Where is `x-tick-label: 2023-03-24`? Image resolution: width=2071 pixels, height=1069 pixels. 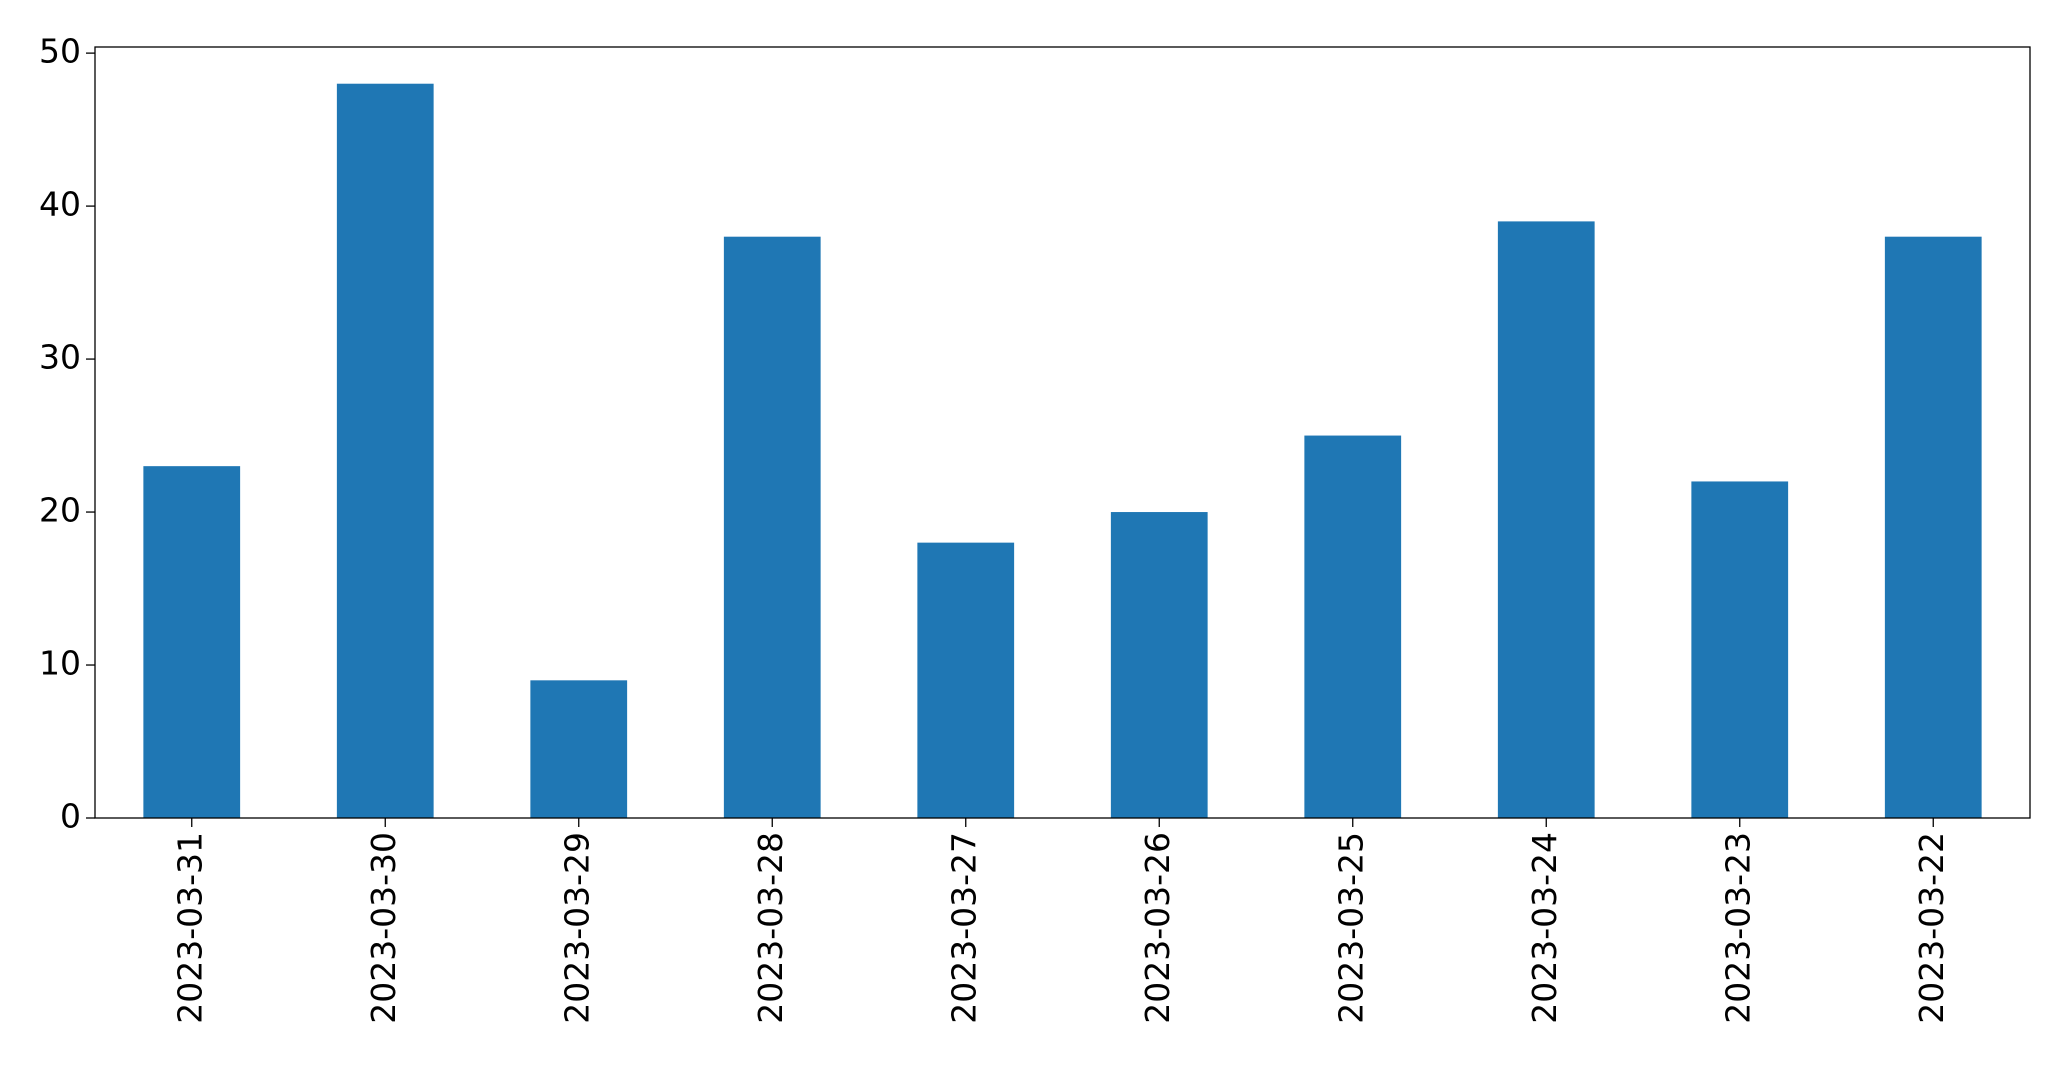 x-tick-label: 2023-03-24 is located at coordinates (1544, 928).